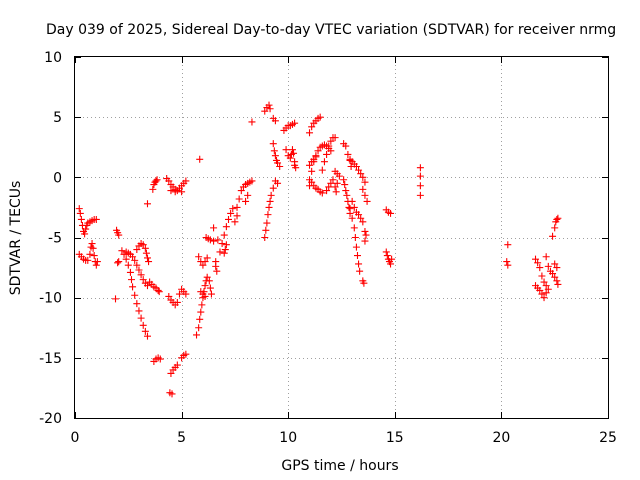 This screenshot has width=640, height=480. Describe the element at coordinates (347, 155) in the screenshot. I see `series-arc-af` at that location.